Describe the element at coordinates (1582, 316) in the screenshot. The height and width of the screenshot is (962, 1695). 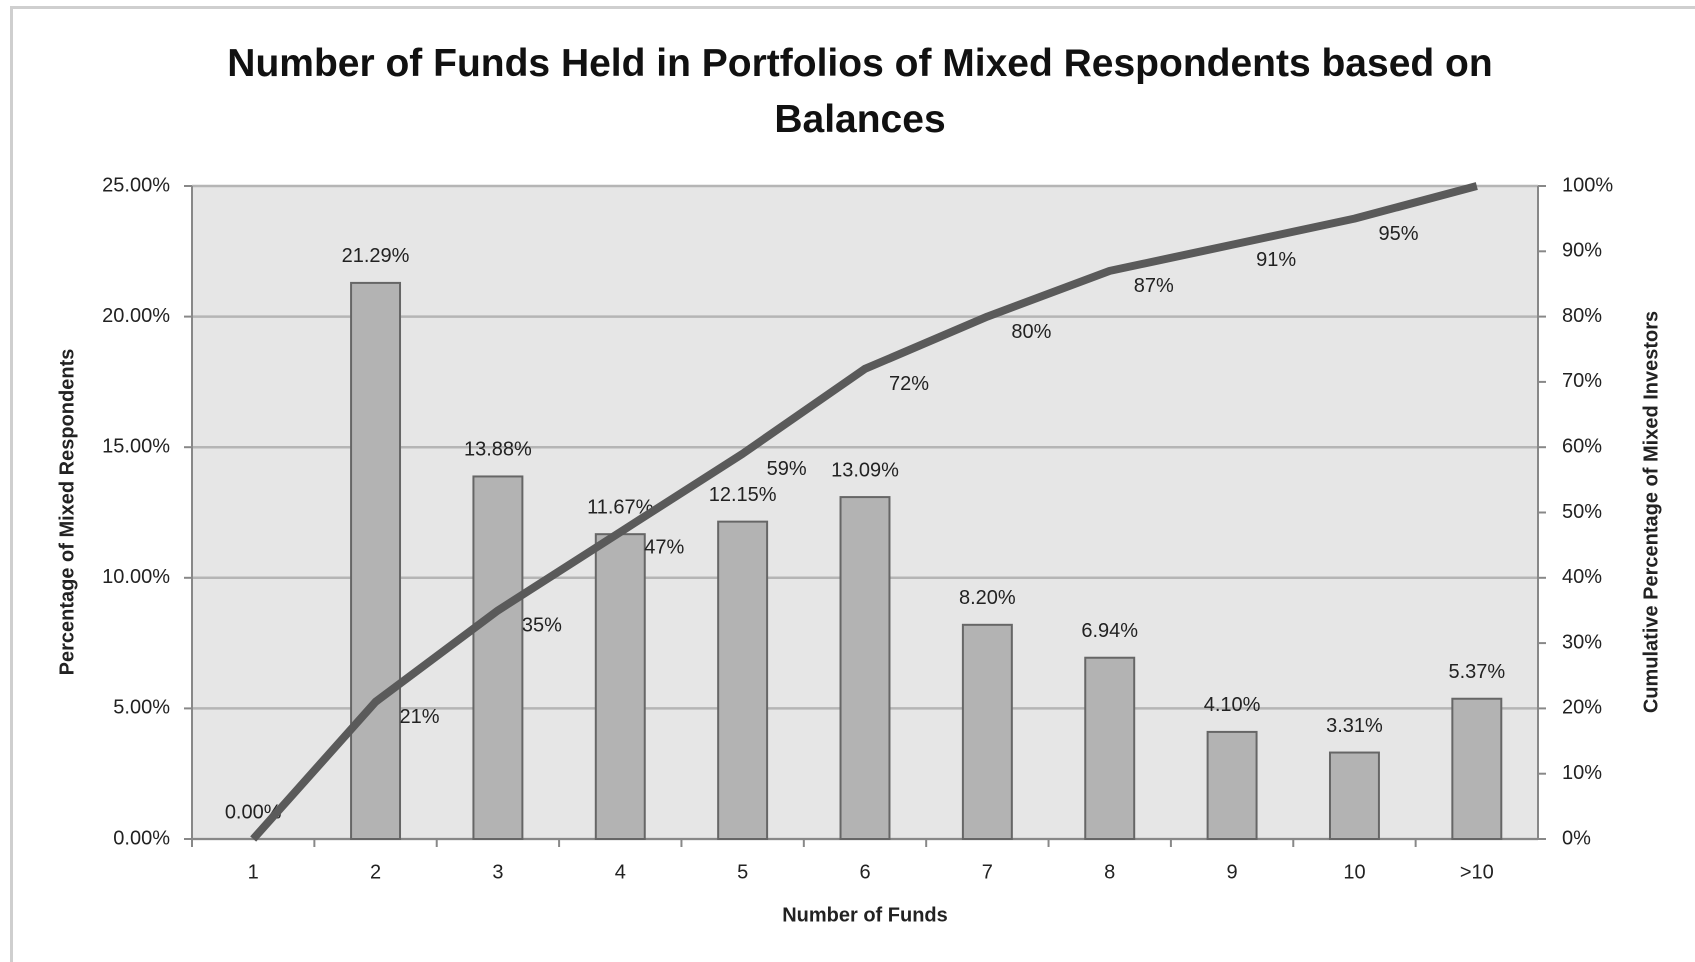
I see `y2-tick-label: 80%` at that location.